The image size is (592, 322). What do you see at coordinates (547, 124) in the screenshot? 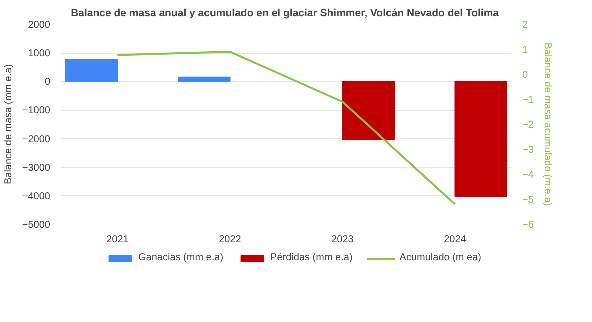
I see `y2-axis-title: Balance de masa acumulado (m.e.a)` at bounding box center [547, 124].